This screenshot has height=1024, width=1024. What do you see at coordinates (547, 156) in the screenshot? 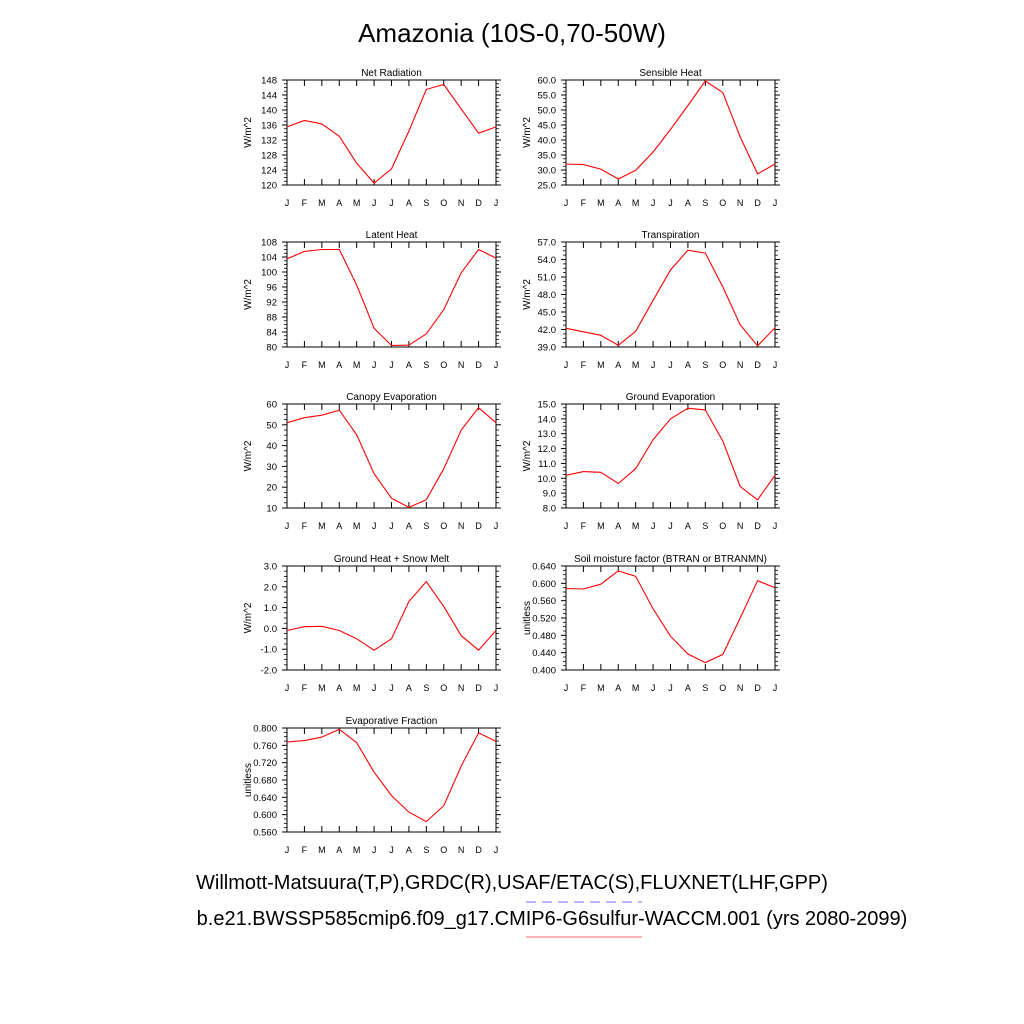
I see `y-tick-label: 35.0` at bounding box center [547, 156].